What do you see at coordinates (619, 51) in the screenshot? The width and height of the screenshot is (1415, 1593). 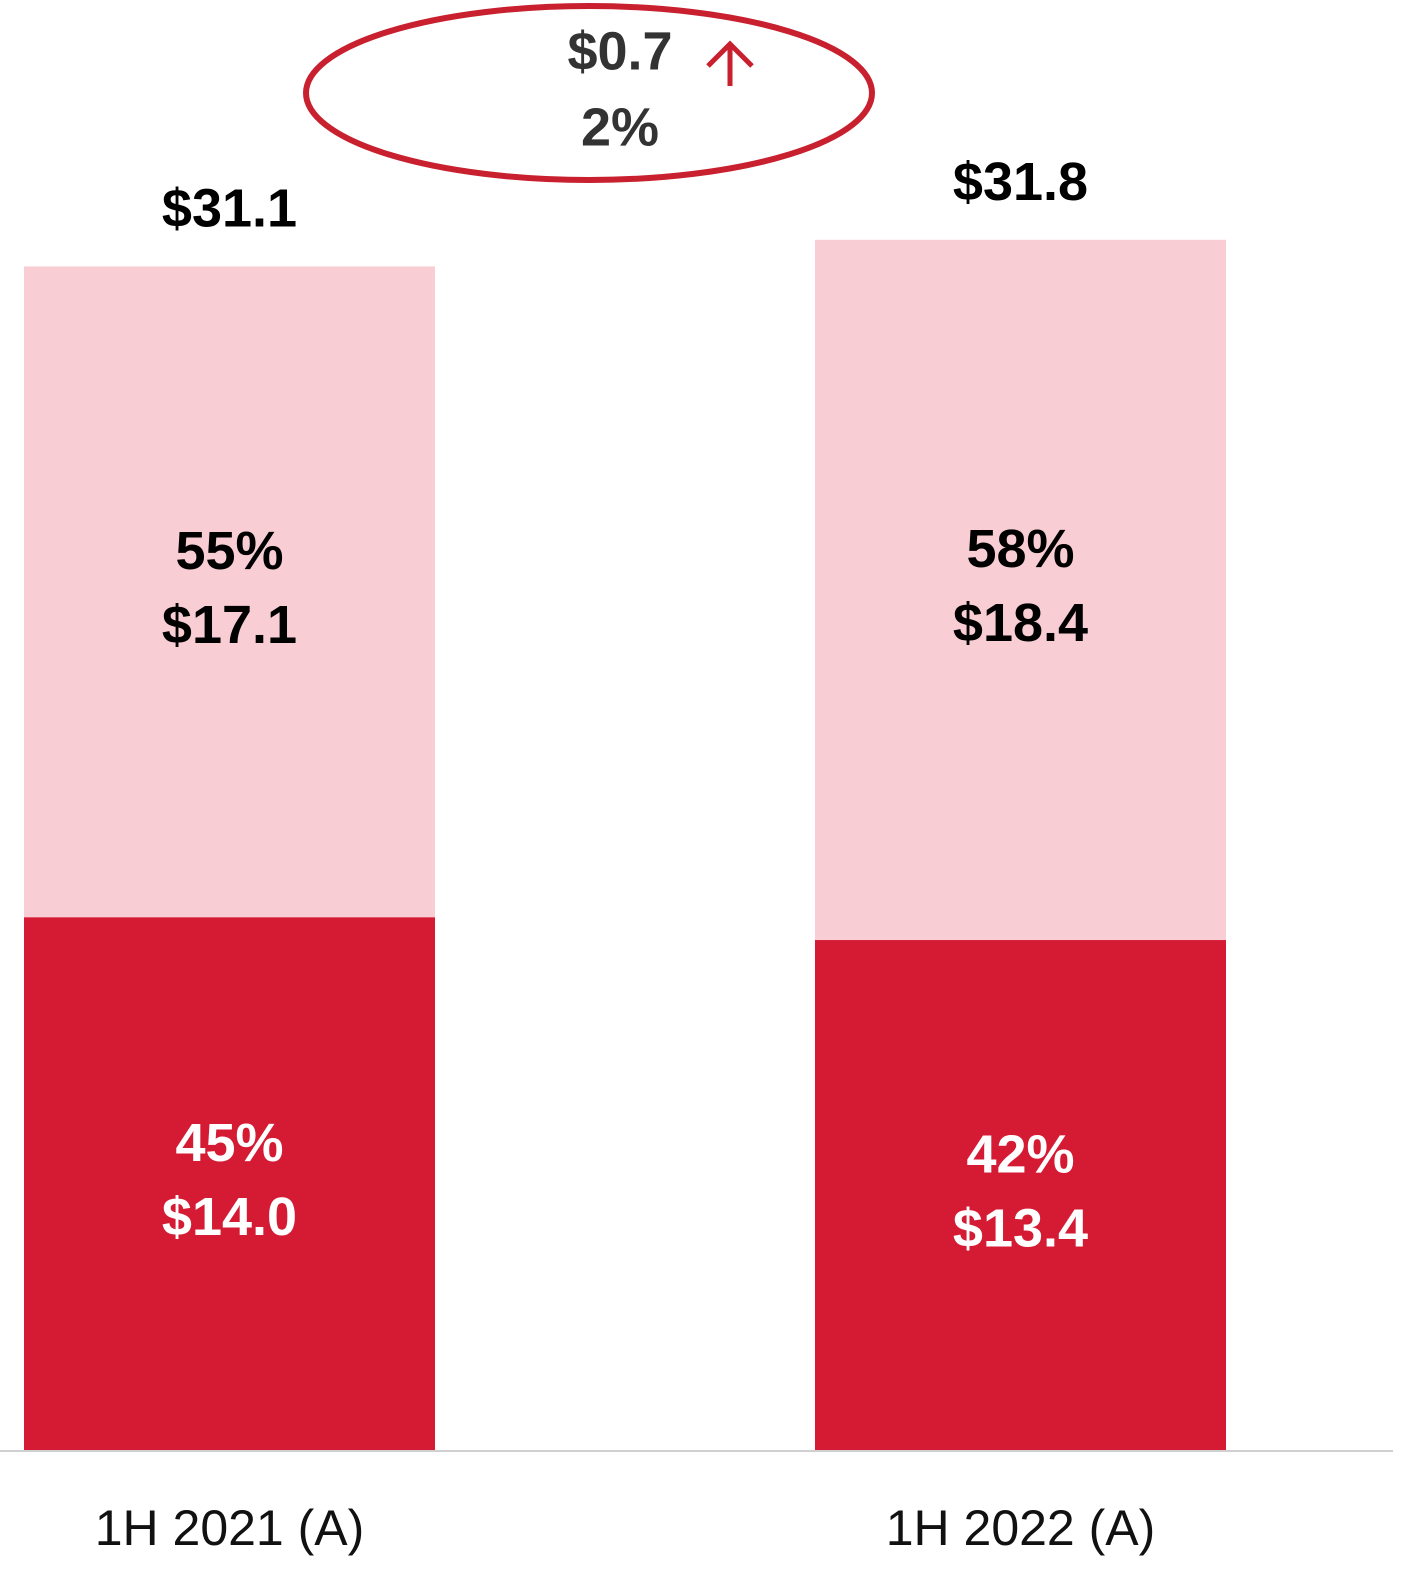 I see `annotation-change: $0.7` at bounding box center [619, 51].